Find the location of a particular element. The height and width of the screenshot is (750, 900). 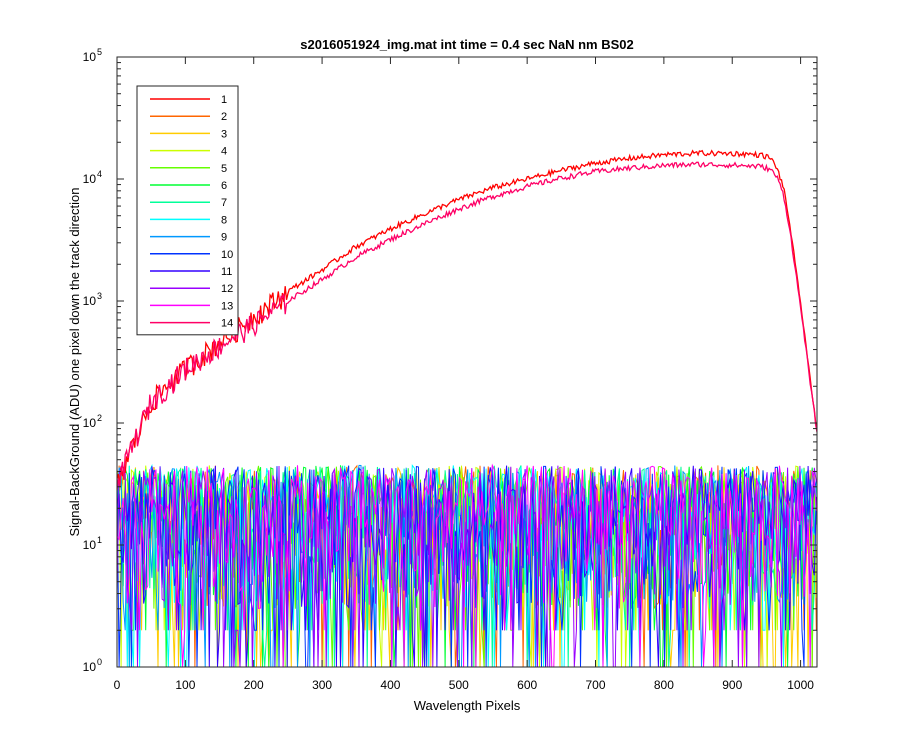

y-tick-exponent: 3 is located at coordinates (99, 296).